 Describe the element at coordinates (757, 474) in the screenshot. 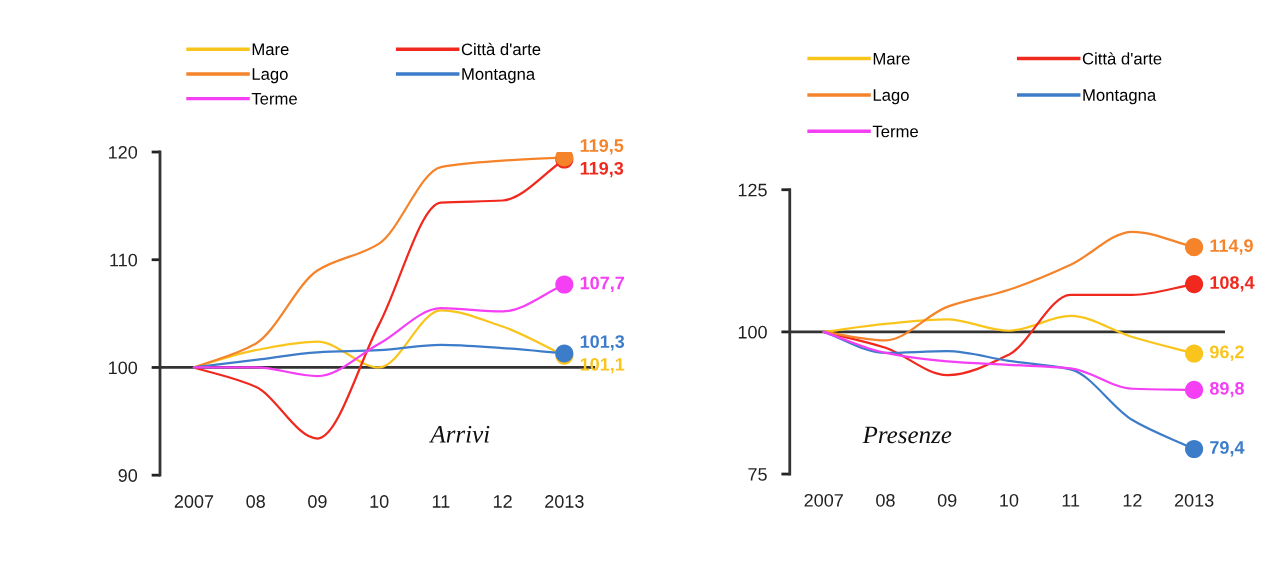

I see `y-tick-label: 75` at that location.